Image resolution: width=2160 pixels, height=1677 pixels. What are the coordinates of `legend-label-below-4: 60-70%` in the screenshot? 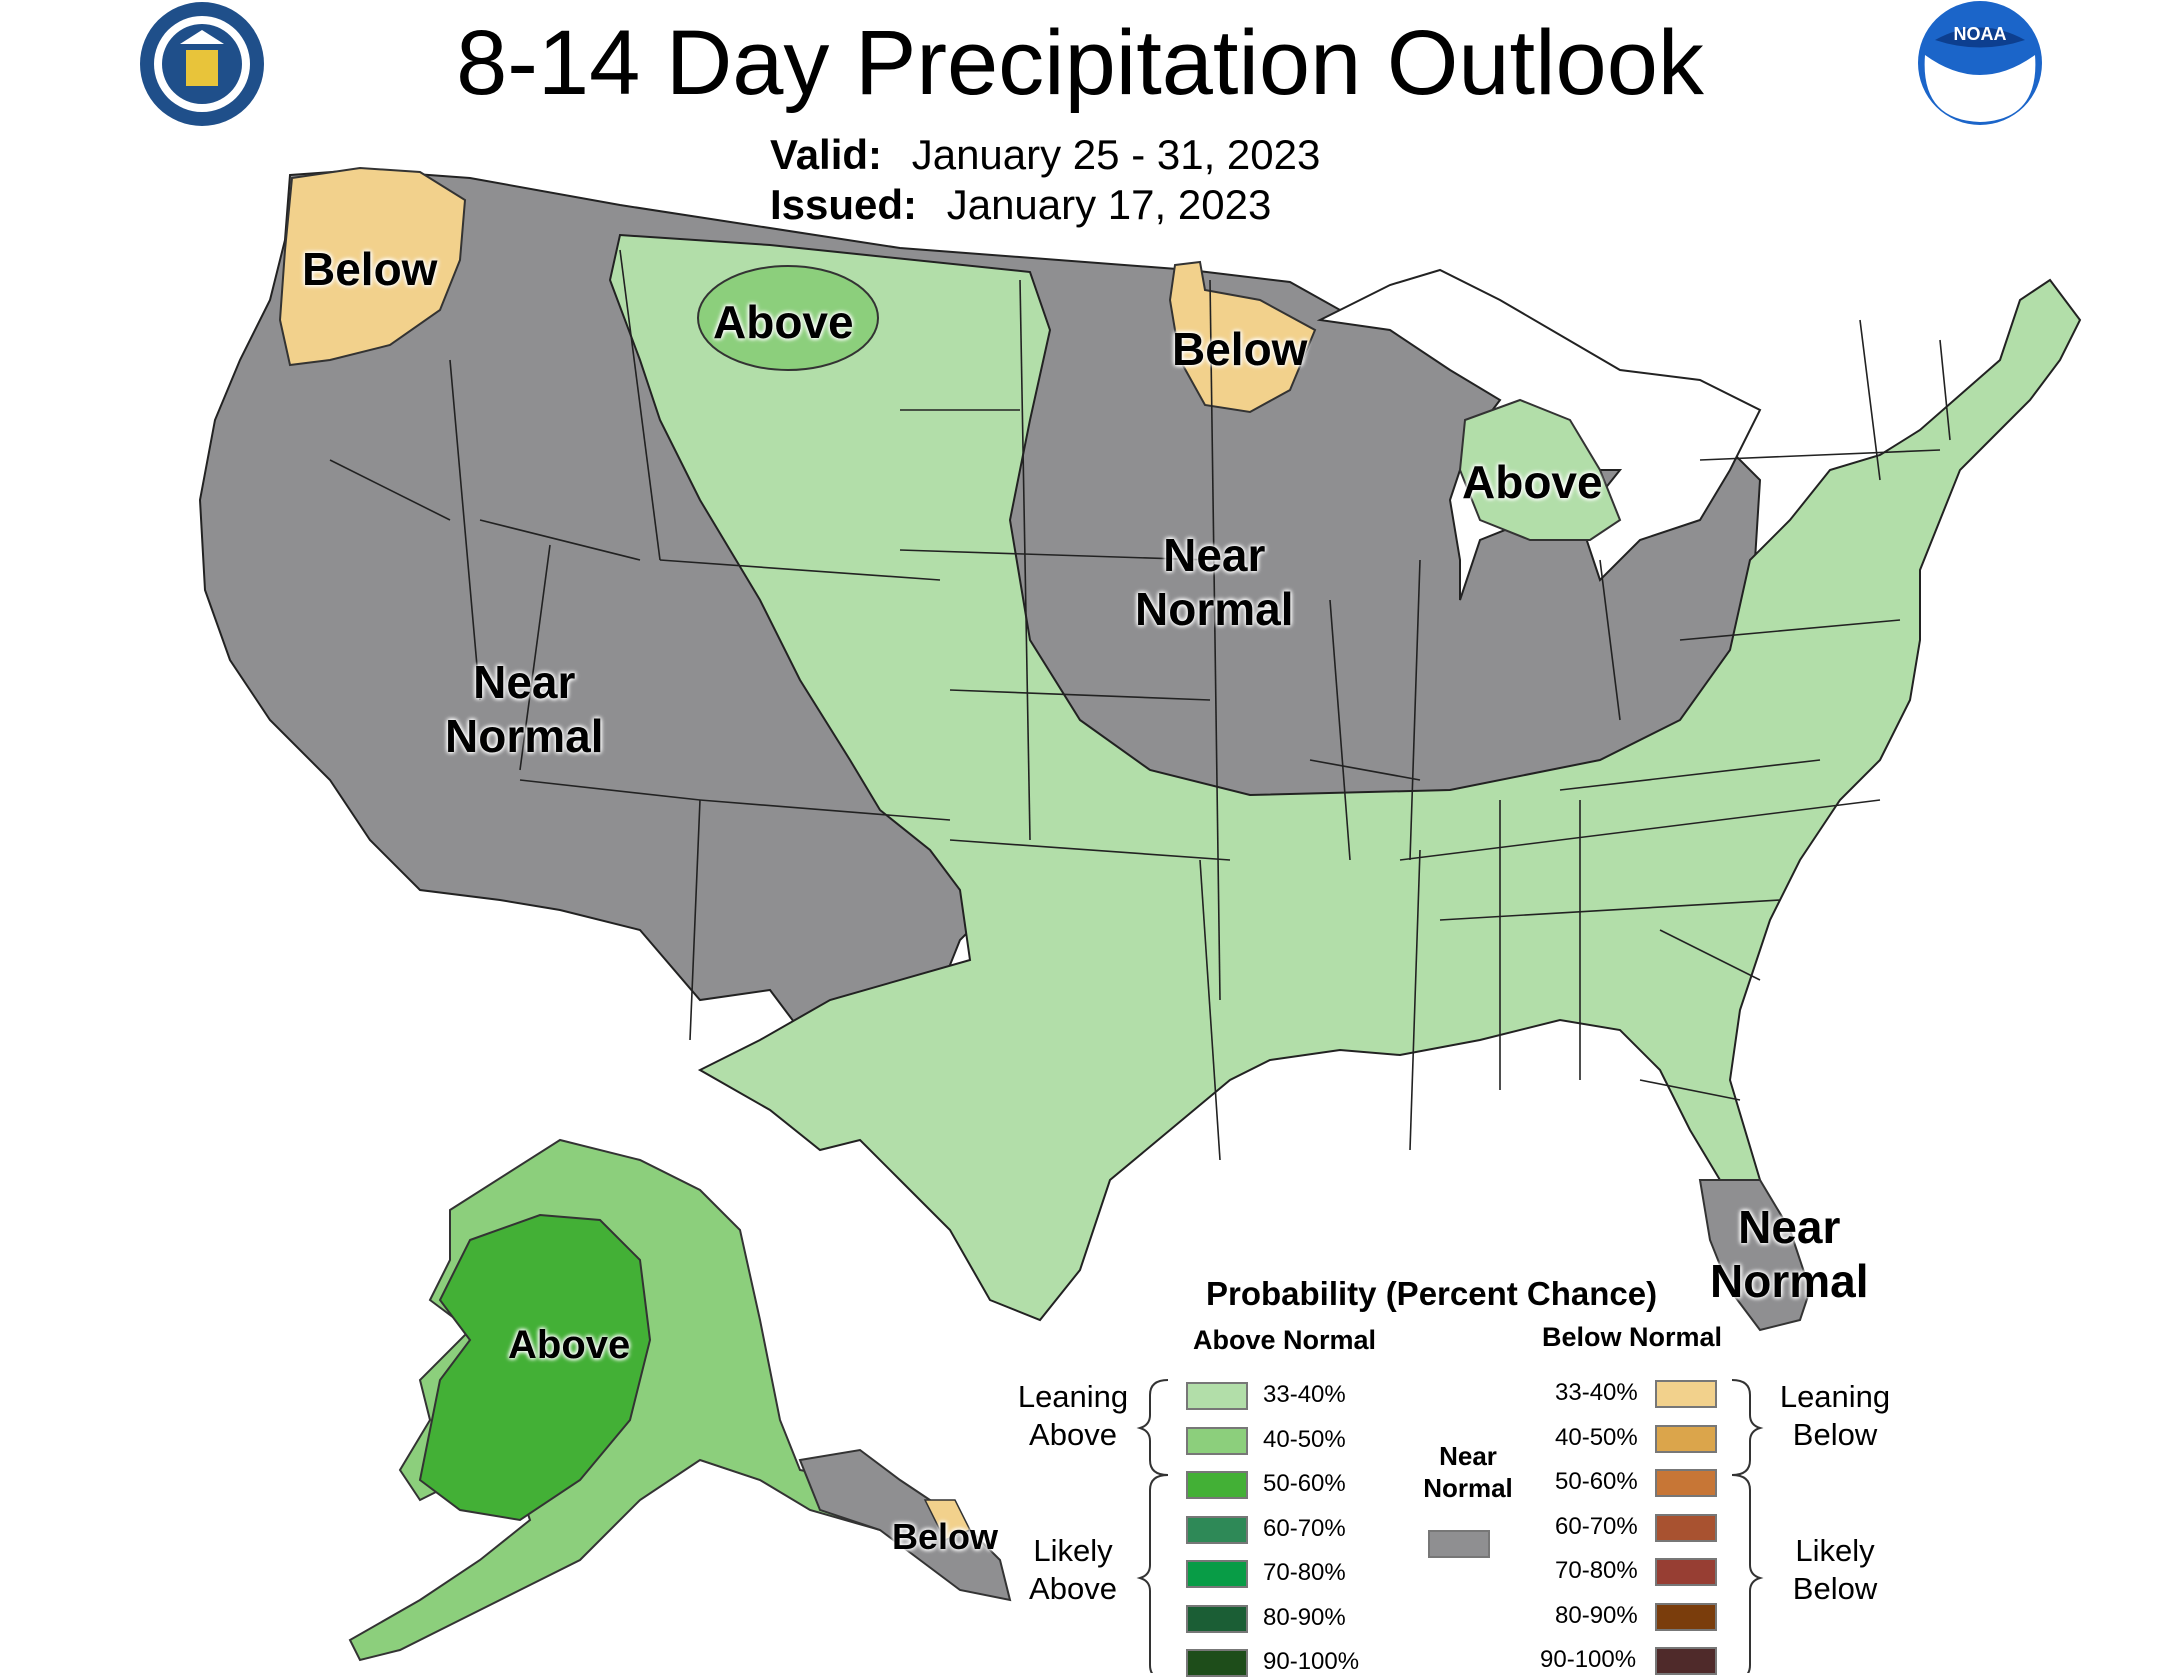 It's located at (1596, 1526).